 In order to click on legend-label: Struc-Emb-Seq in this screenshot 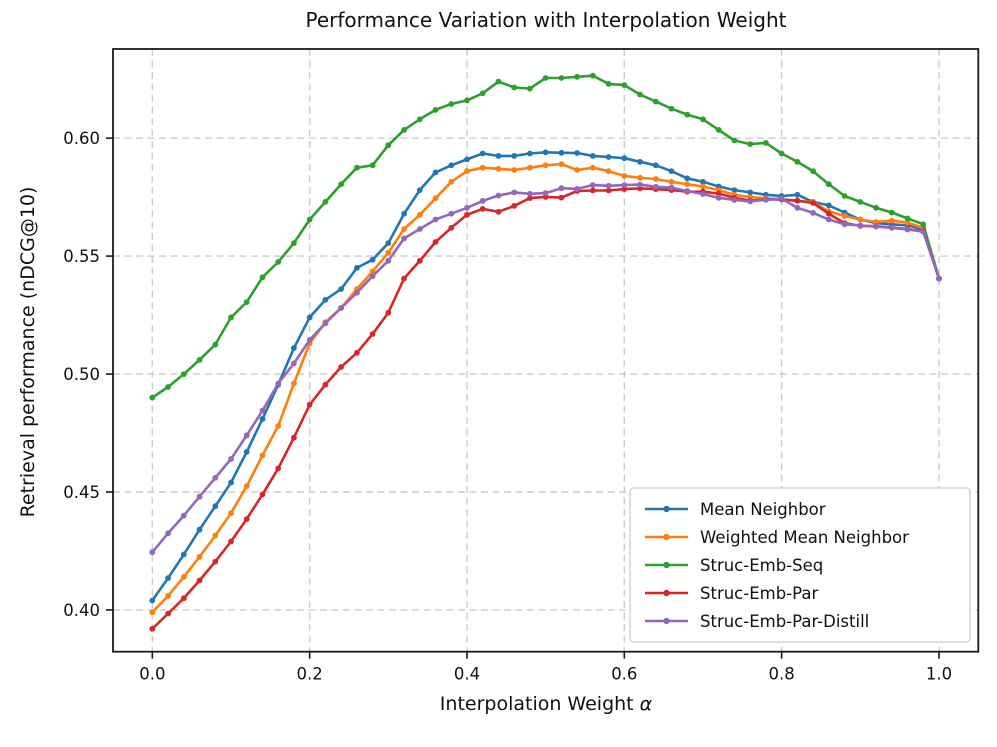, I will do `click(761, 565)`.